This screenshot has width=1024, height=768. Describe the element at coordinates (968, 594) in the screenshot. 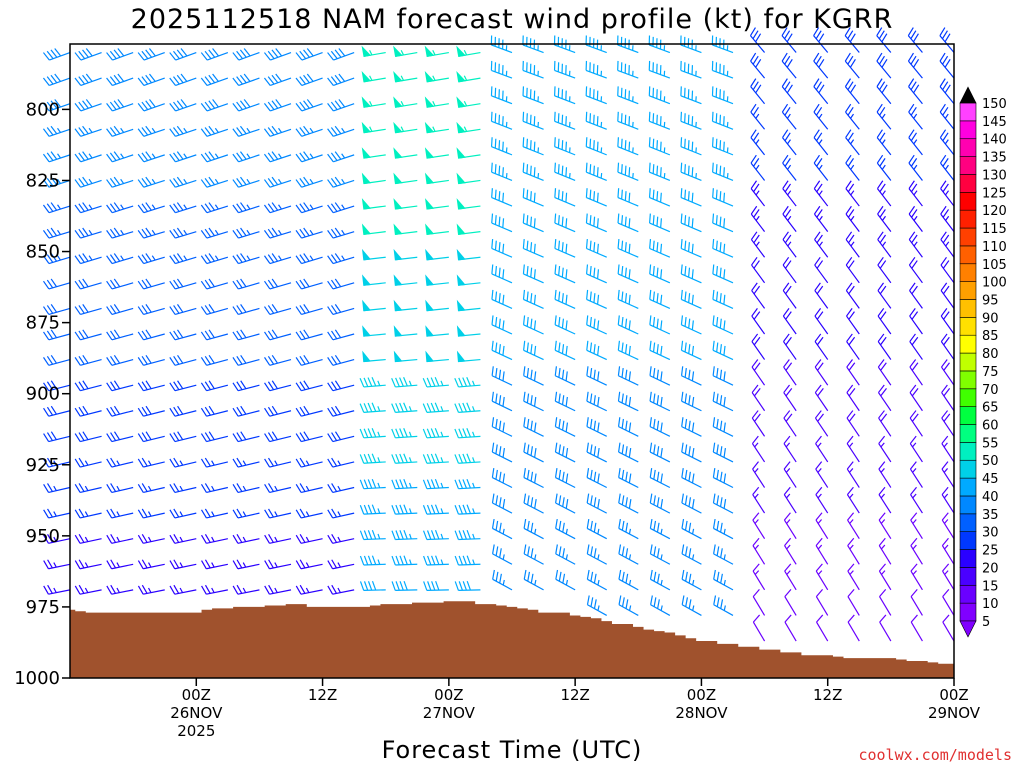

I see `colorbar-swatch` at that location.